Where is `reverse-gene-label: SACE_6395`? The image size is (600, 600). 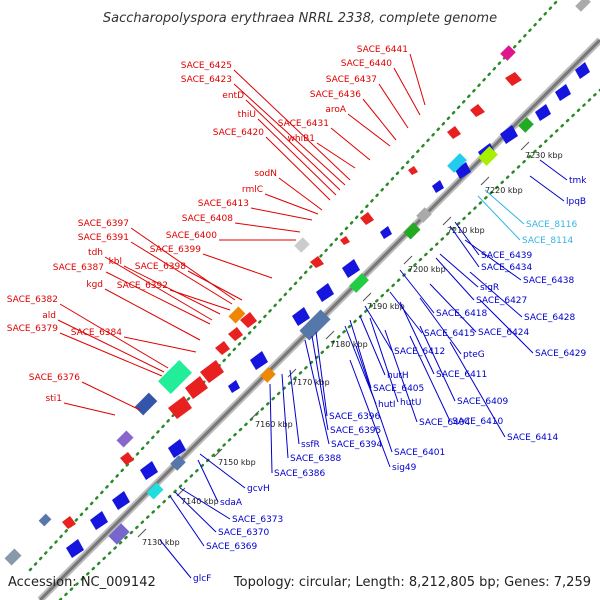 reverse-gene-label: SACE_6395 is located at coordinates (355, 431).